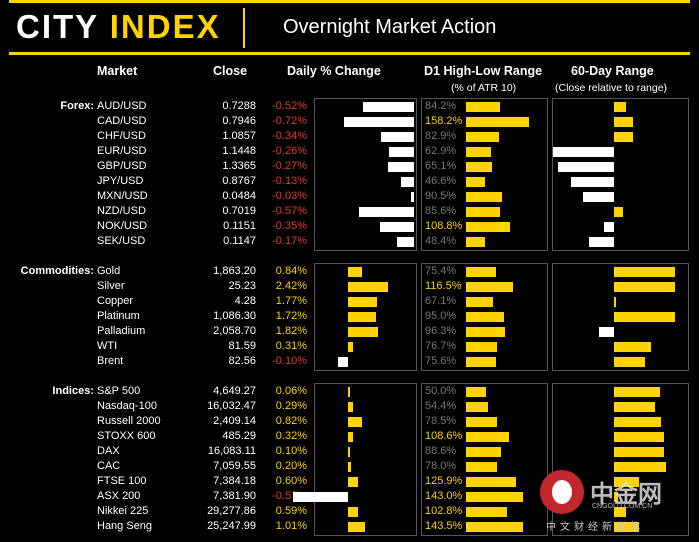 The height and width of the screenshot is (542, 699). I want to click on daily-change: 0.32%, so click(291, 436).